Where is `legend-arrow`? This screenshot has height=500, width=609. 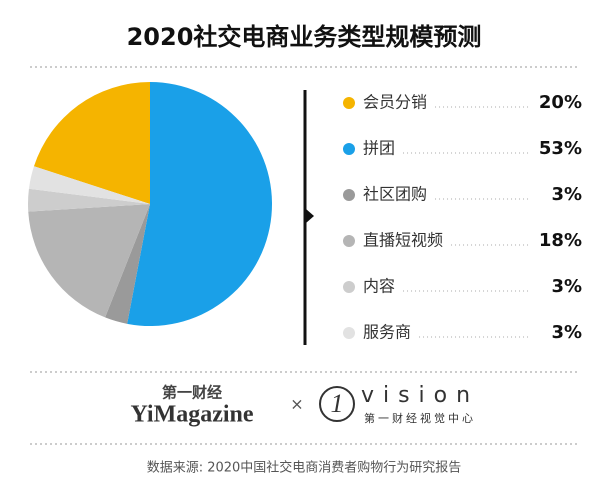
legend-arrow is located at coordinates (310, 216).